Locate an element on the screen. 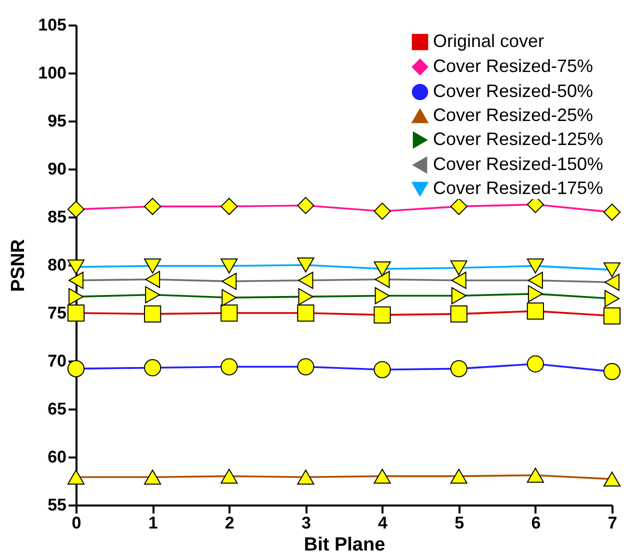 Image resolution: width=631 pixels, height=558 pixels. x-tick-label: 7 is located at coordinates (613, 523).